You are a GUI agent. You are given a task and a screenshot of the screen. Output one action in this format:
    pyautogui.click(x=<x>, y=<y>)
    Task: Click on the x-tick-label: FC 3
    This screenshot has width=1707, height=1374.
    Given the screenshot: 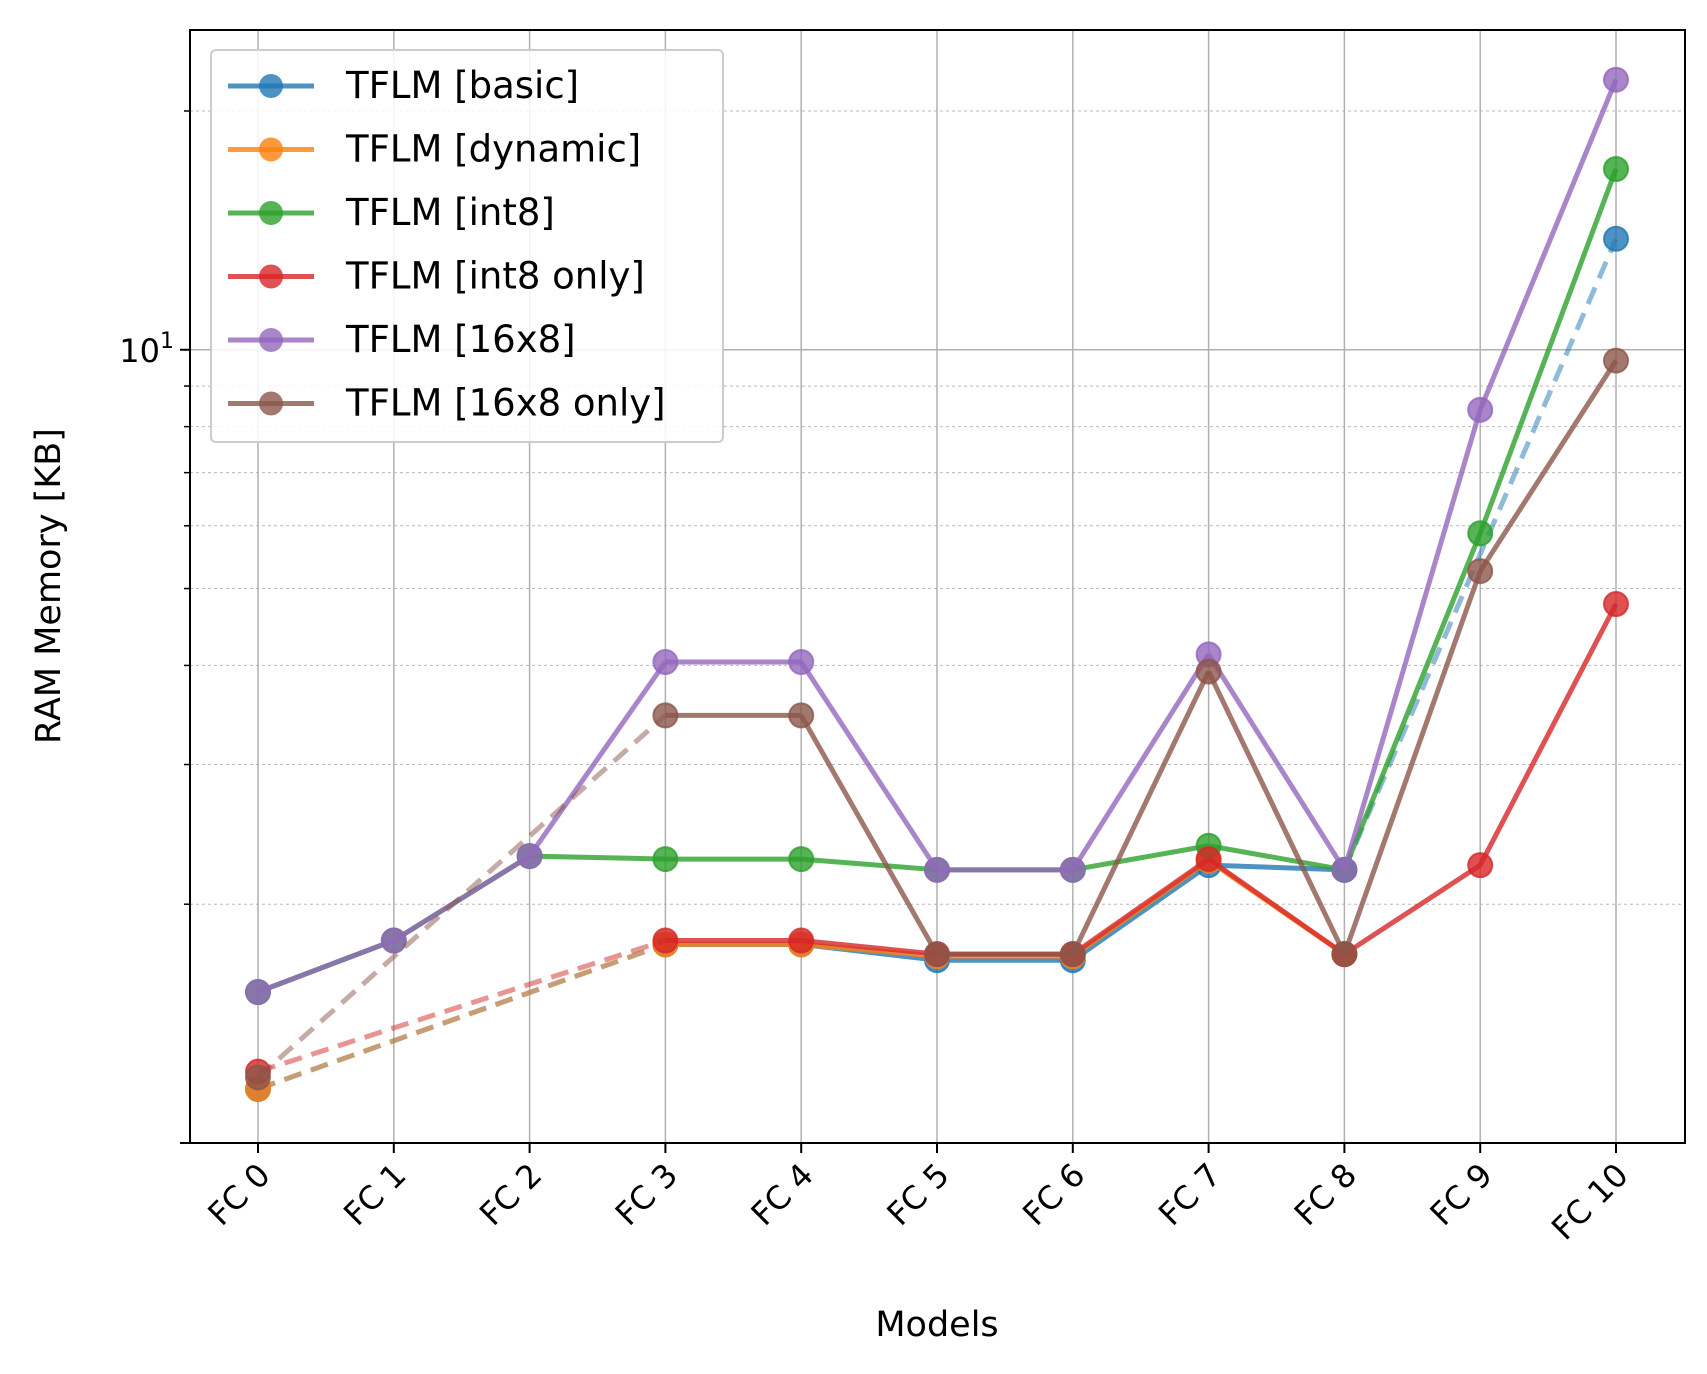 What is the action you would take?
    pyautogui.click(x=646, y=1194)
    